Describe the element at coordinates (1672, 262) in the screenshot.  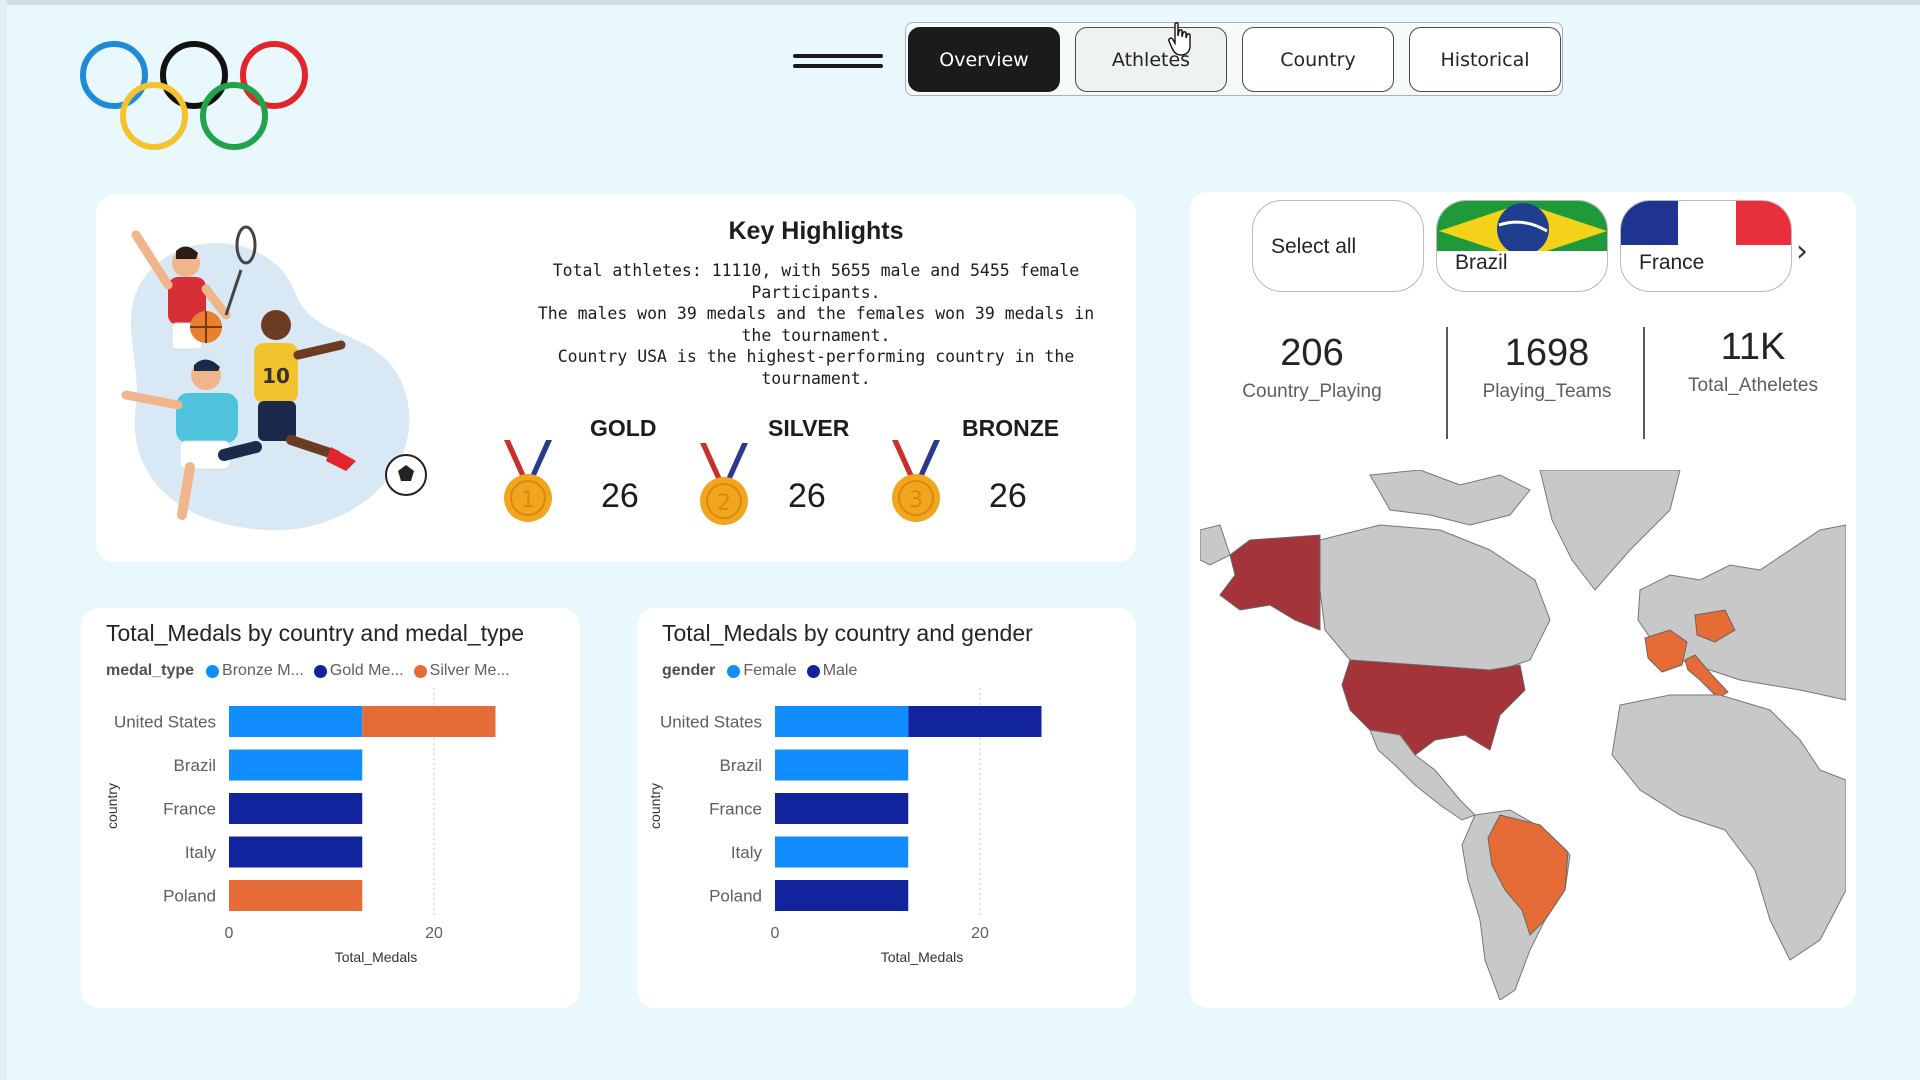
I see `slicer-label: France` at that location.